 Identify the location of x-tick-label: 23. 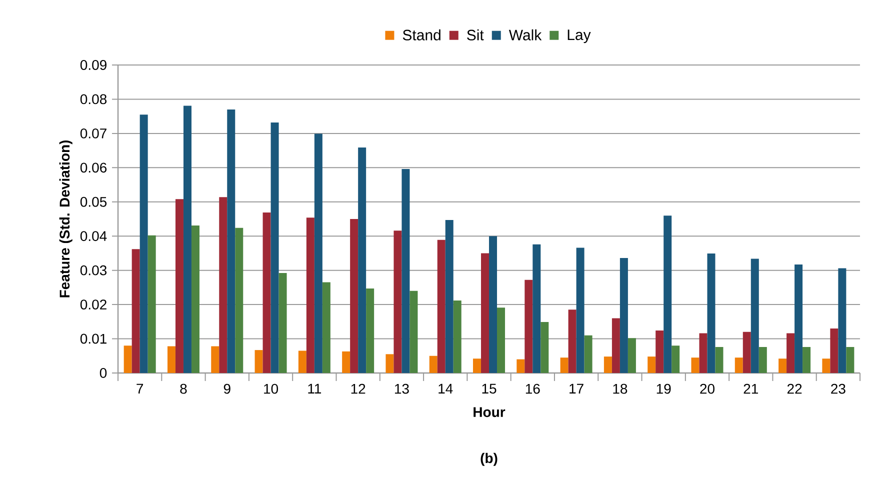
(838, 389).